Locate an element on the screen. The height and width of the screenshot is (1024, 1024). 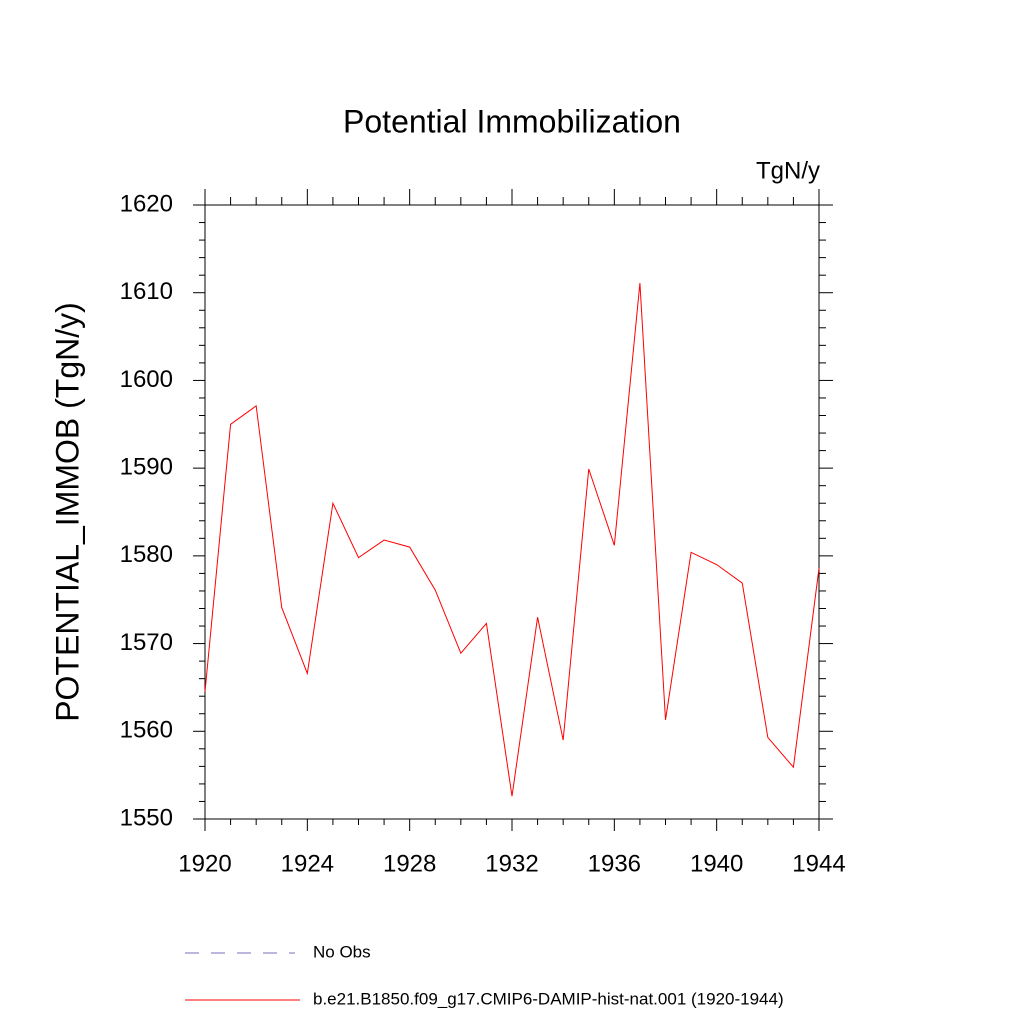
y-tick-label: 1550 is located at coordinates (146, 817).